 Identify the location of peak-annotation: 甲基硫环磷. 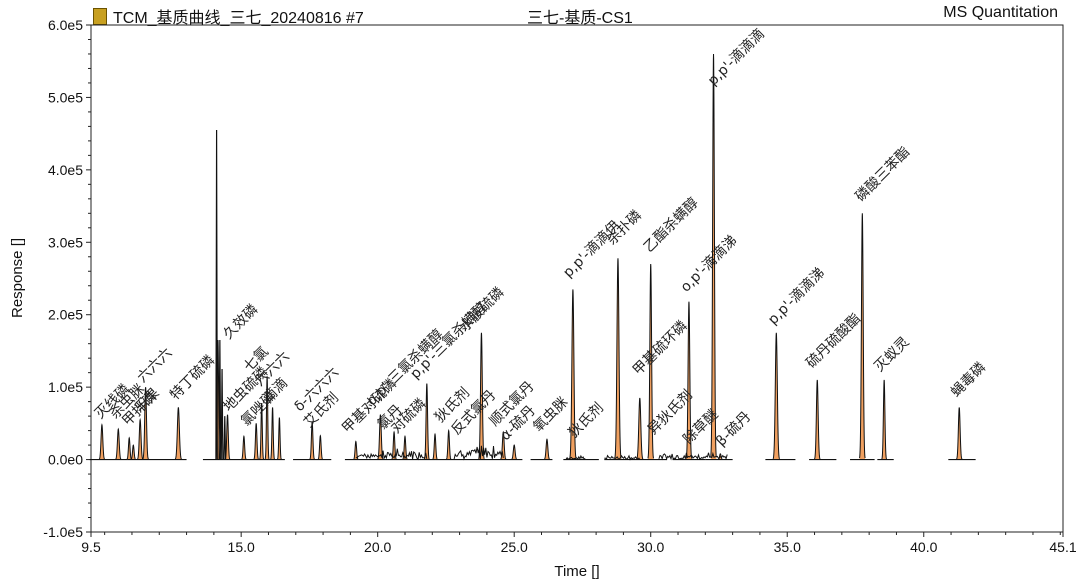
(660, 348).